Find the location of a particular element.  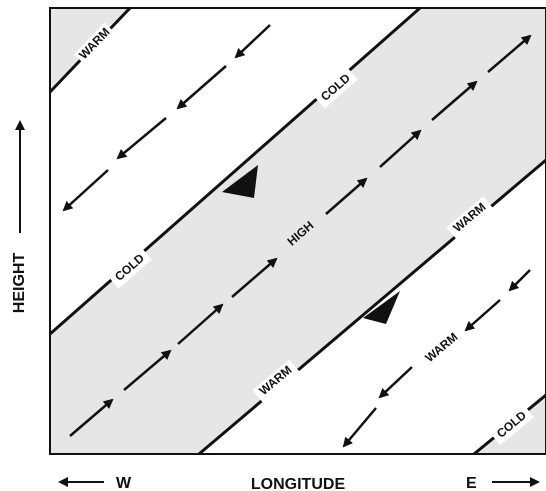

longitude-axis: W LONGITUDE E is located at coordinates (299, 483).